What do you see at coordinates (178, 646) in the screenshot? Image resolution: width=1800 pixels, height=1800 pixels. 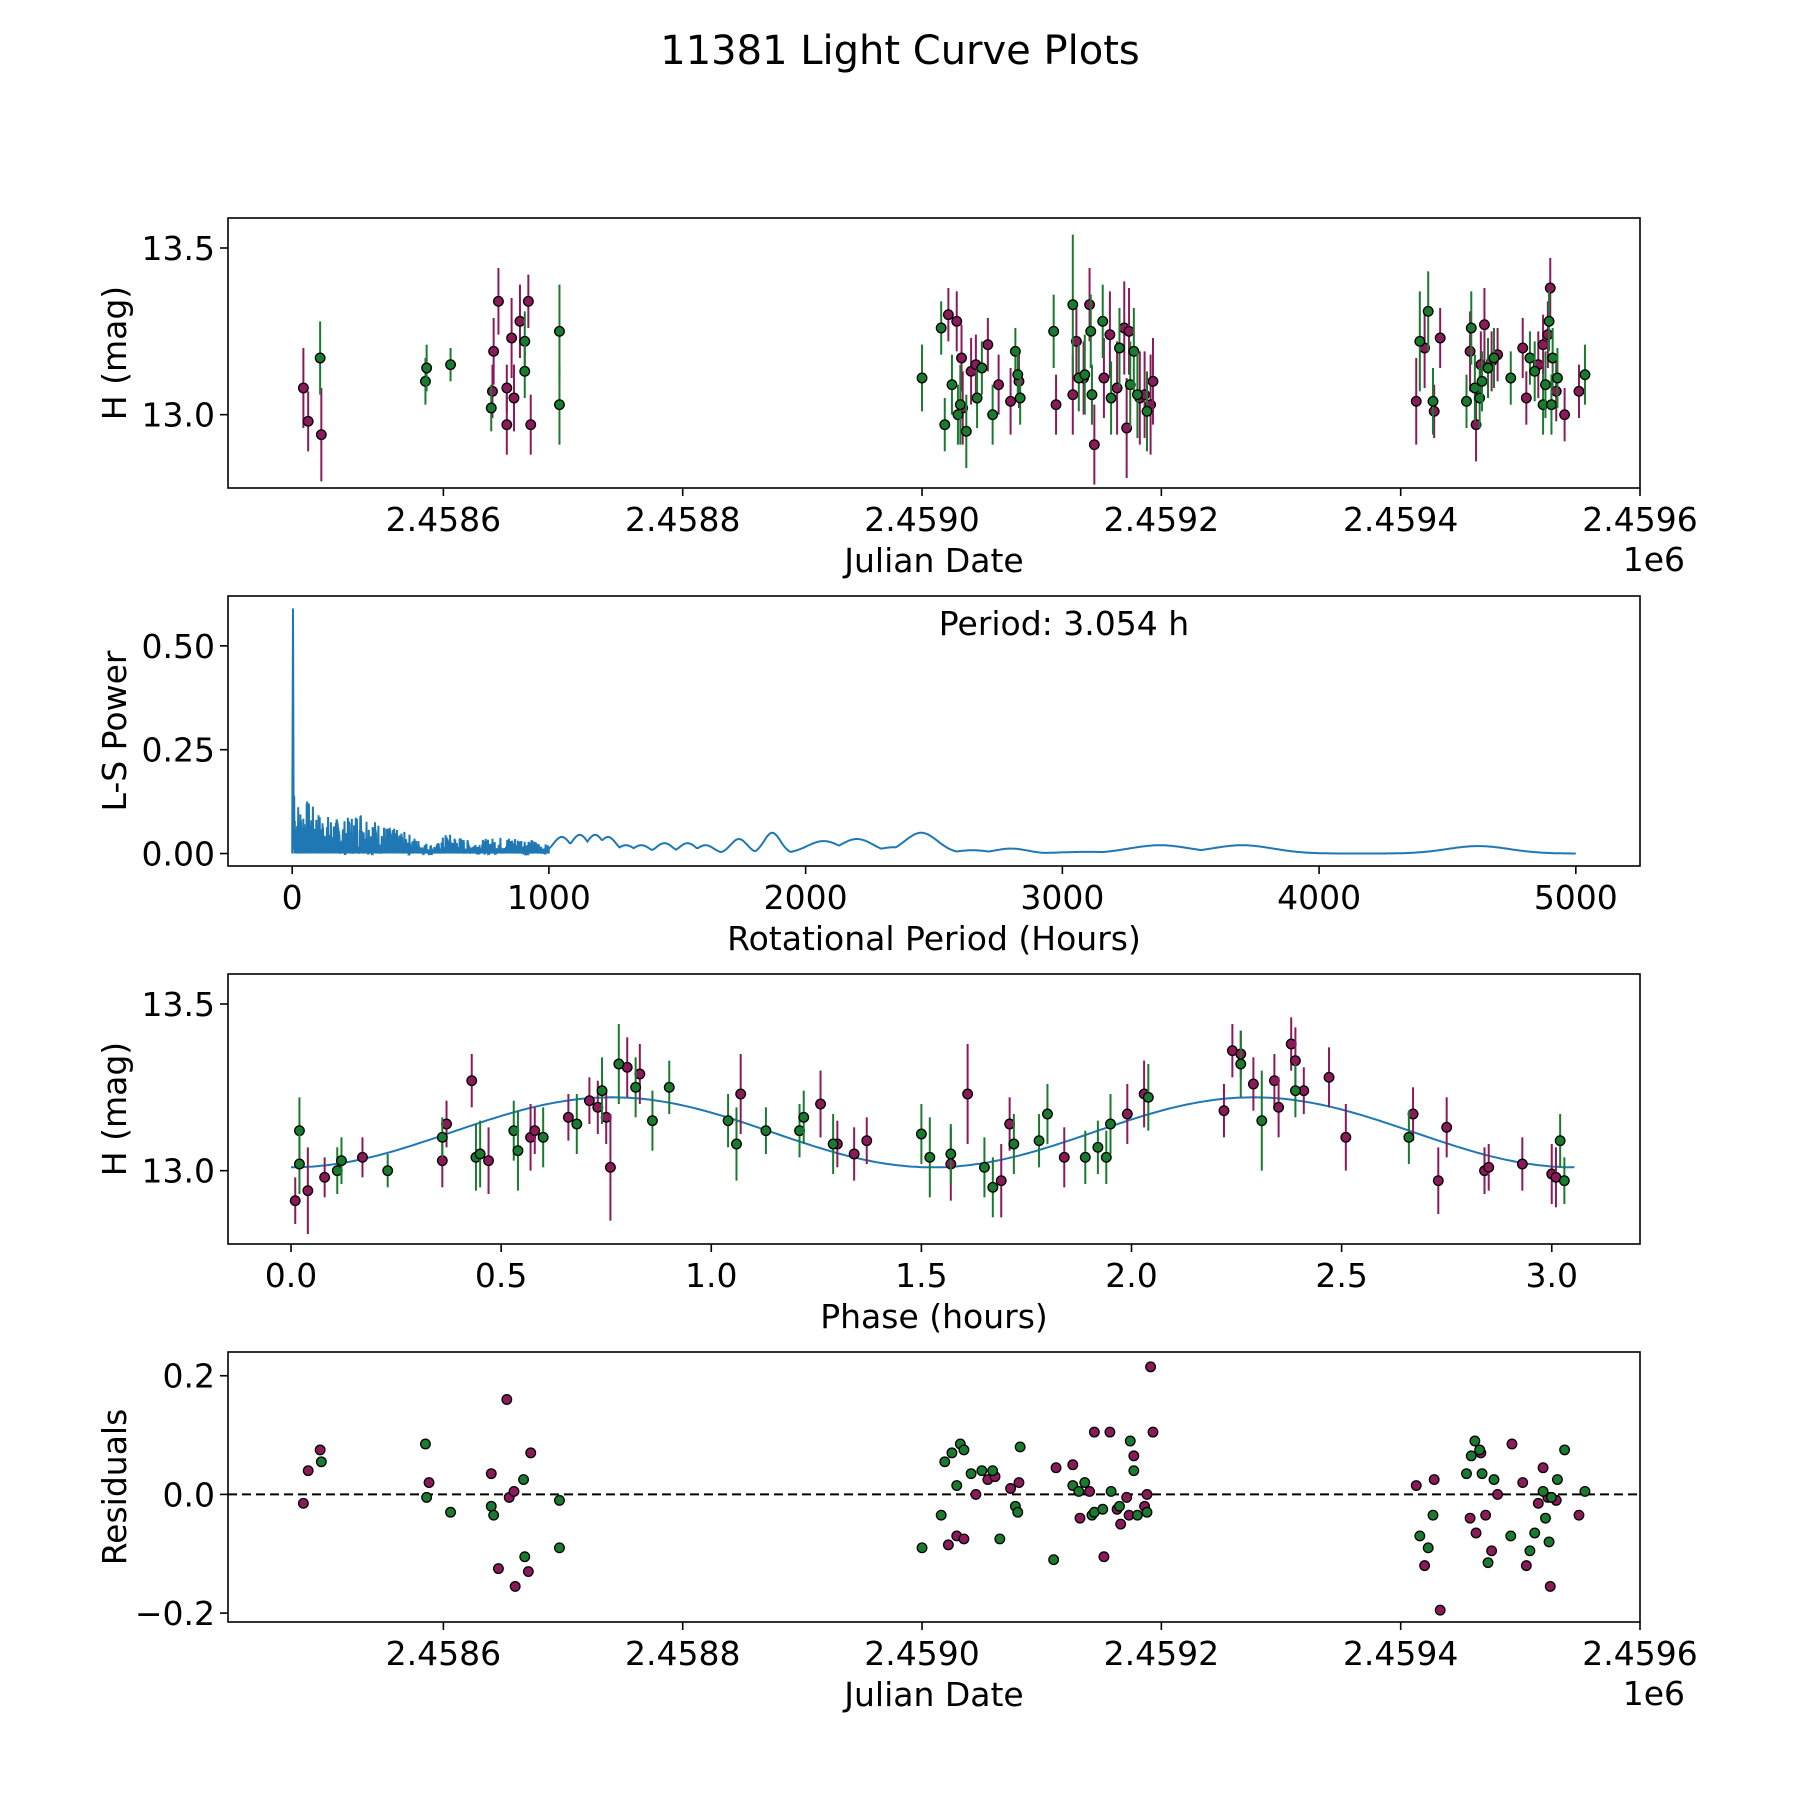 I see `y-tick-label: 0.50` at bounding box center [178, 646].